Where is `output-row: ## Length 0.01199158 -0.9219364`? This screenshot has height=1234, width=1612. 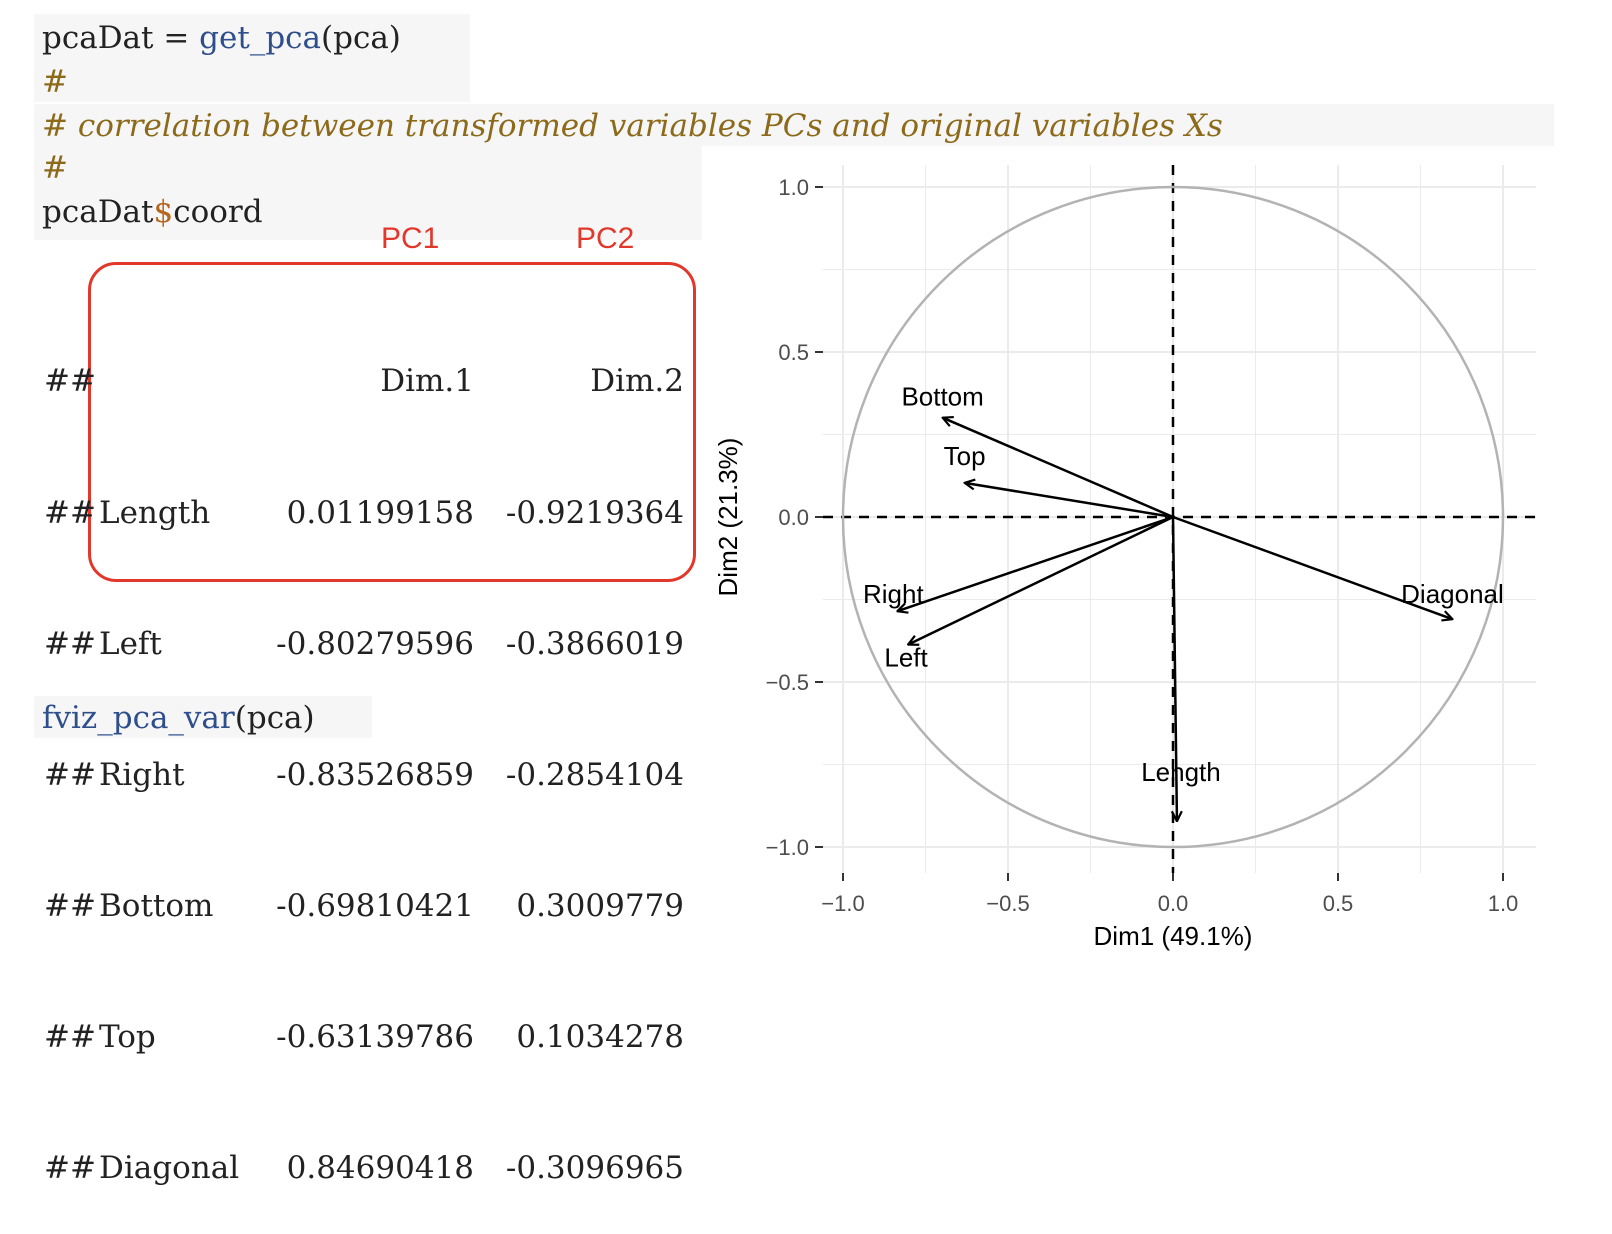 output-row: ## Length 0.01199158 -0.9219364 is located at coordinates (364, 514).